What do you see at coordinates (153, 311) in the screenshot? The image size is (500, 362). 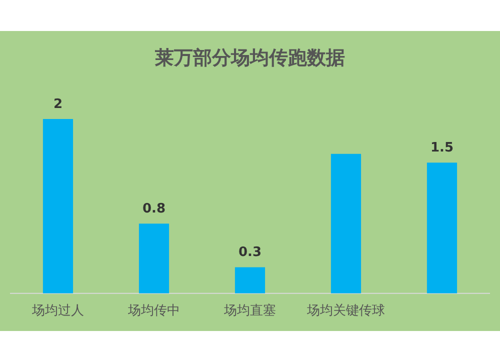 I see `x-tick-label: 场均传中` at bounding box center [153, 311].